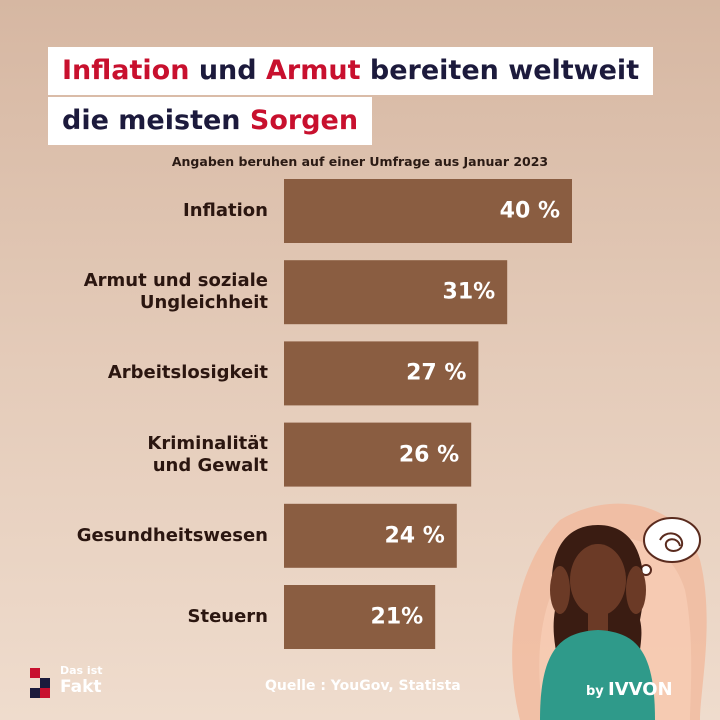 The height and width of the screenshot is (720, 720). I want to click on title-line: die meisten Sorgen, so click(210, 121).